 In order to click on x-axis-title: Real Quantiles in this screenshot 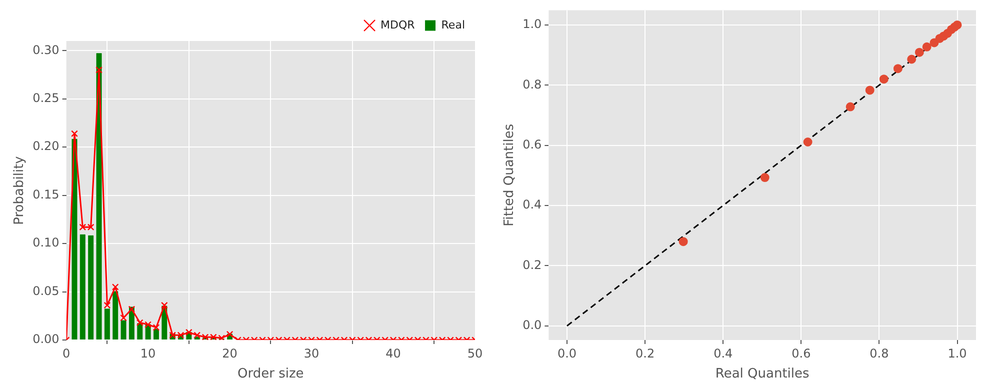, I will do `click(762, 374)`.